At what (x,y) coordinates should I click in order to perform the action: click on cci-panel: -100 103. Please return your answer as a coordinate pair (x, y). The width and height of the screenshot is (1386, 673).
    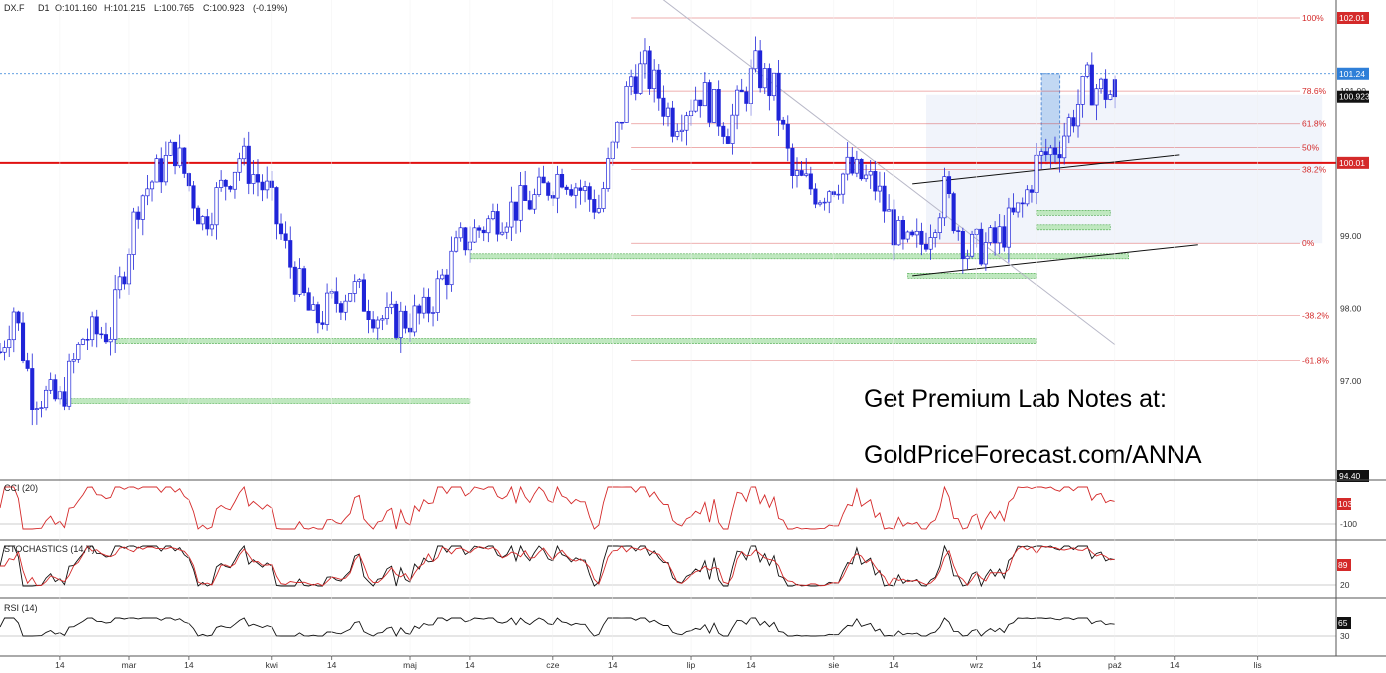
    Looking at the image, I should click on (693, 513).